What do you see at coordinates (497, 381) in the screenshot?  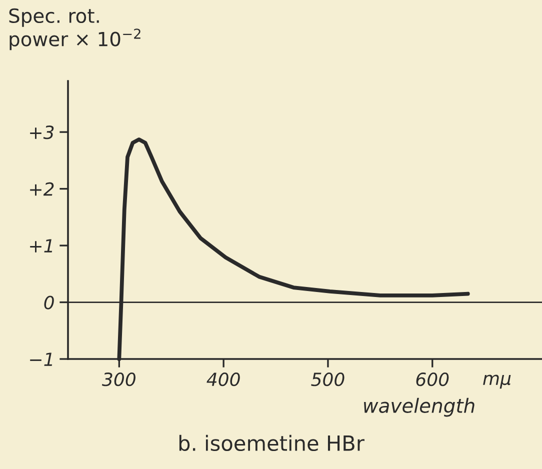 I see `text: mμ` at bounding box center [497, 381].